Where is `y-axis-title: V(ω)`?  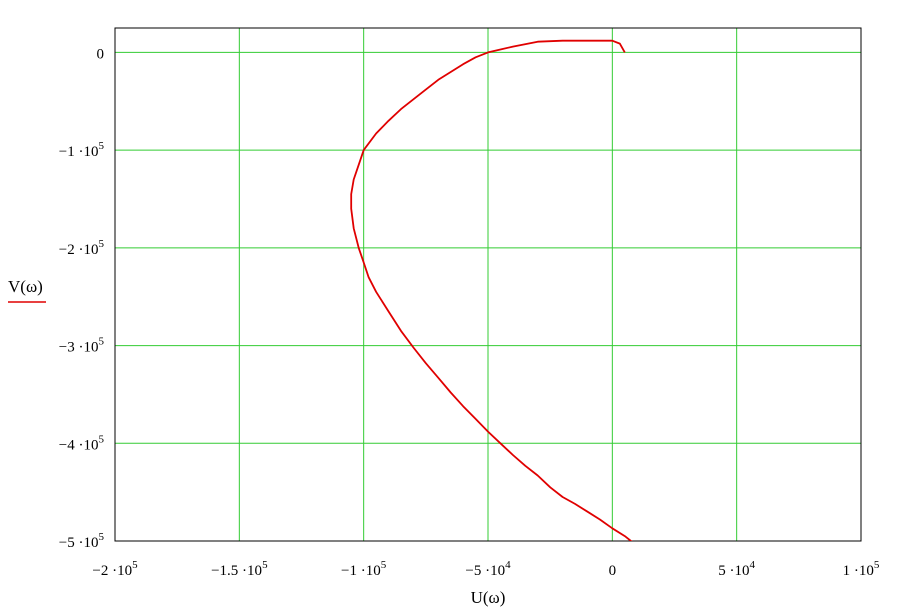
y-axis-title: V(ω) is located at coordinates (25, 286).